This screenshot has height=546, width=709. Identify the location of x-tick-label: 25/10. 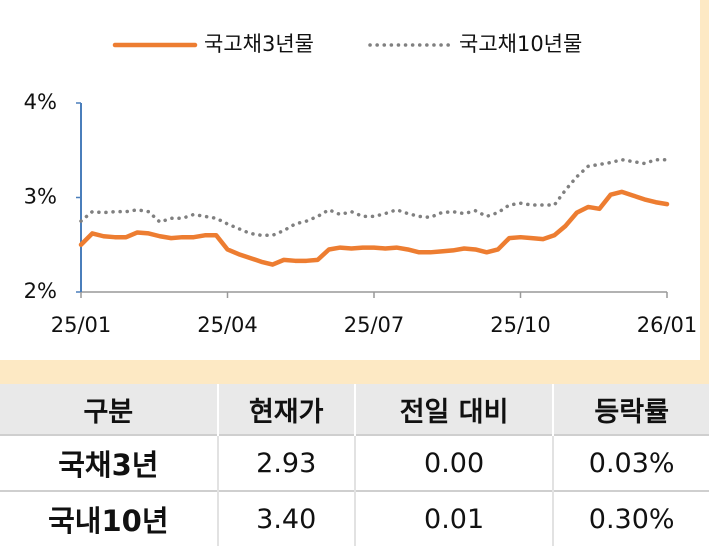
(520, 325).